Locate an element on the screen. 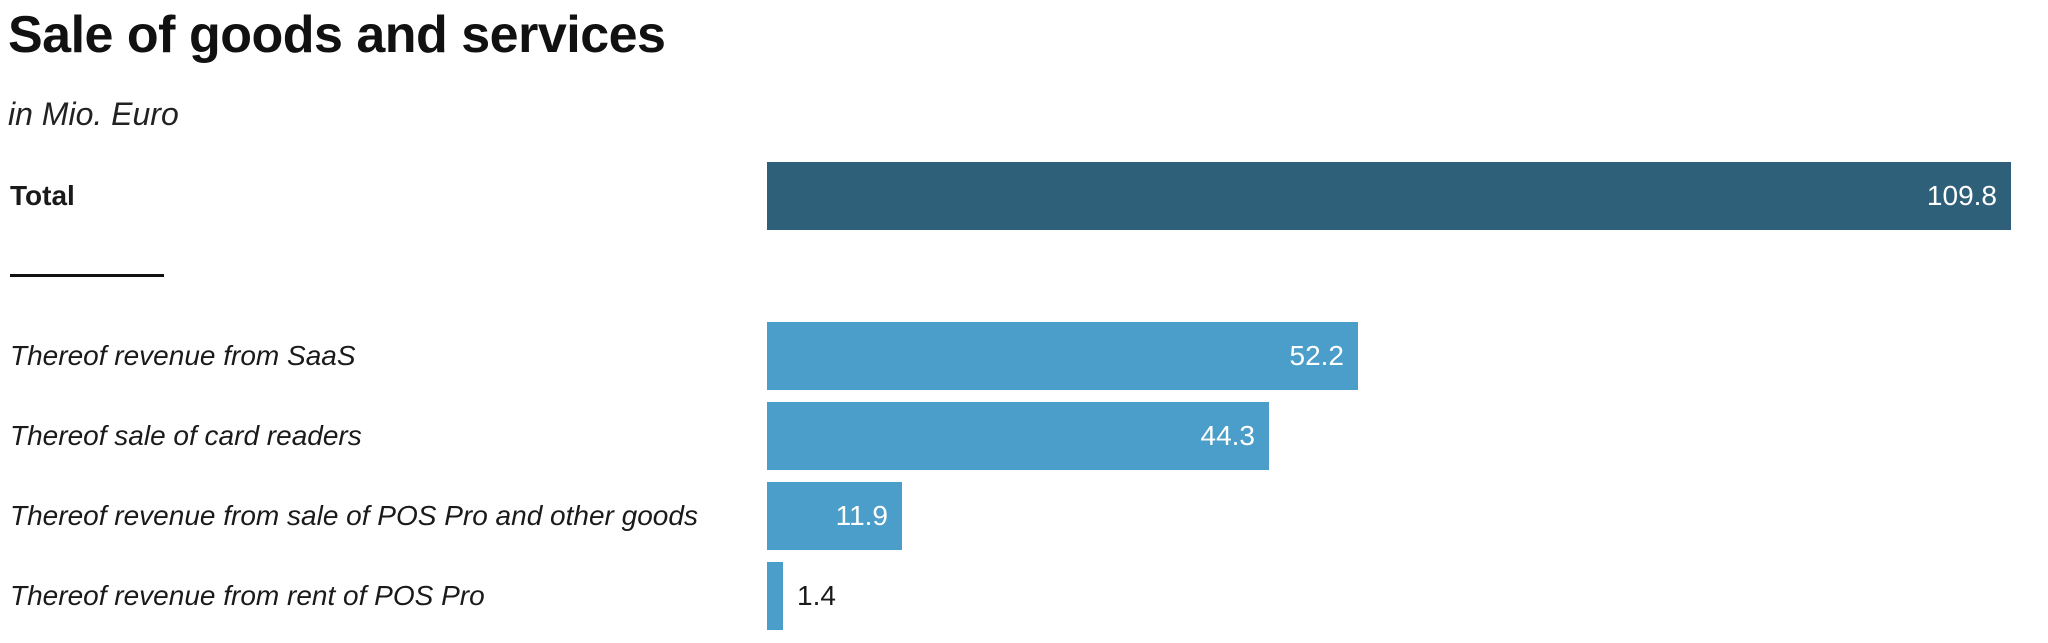  bar-value-label: 109.8 is located at coordinates (1961, 195).